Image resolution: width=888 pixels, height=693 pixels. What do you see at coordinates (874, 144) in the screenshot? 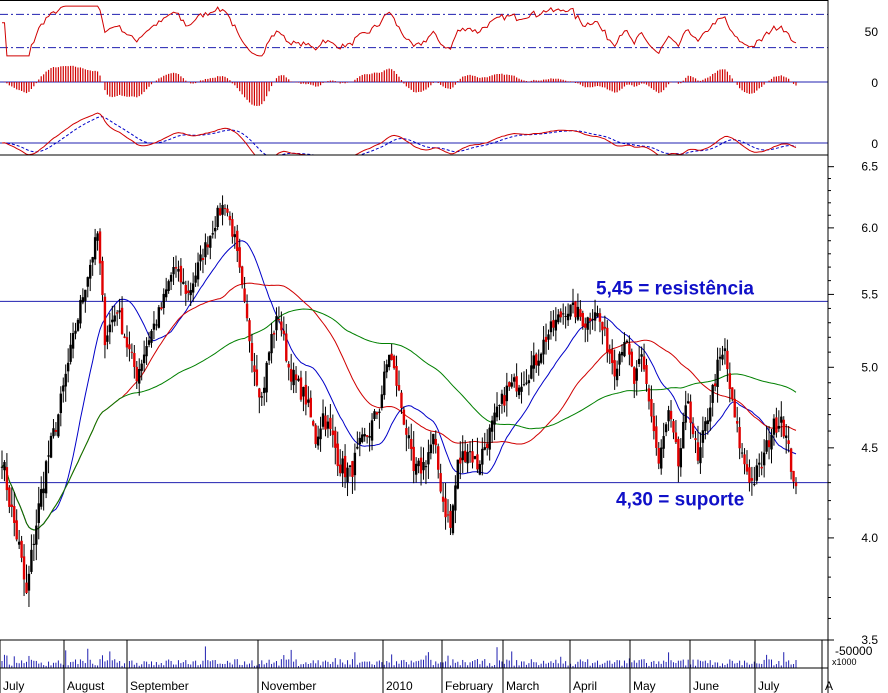
I see `macd-tick-label: 0` at bounding box center [874, 144].